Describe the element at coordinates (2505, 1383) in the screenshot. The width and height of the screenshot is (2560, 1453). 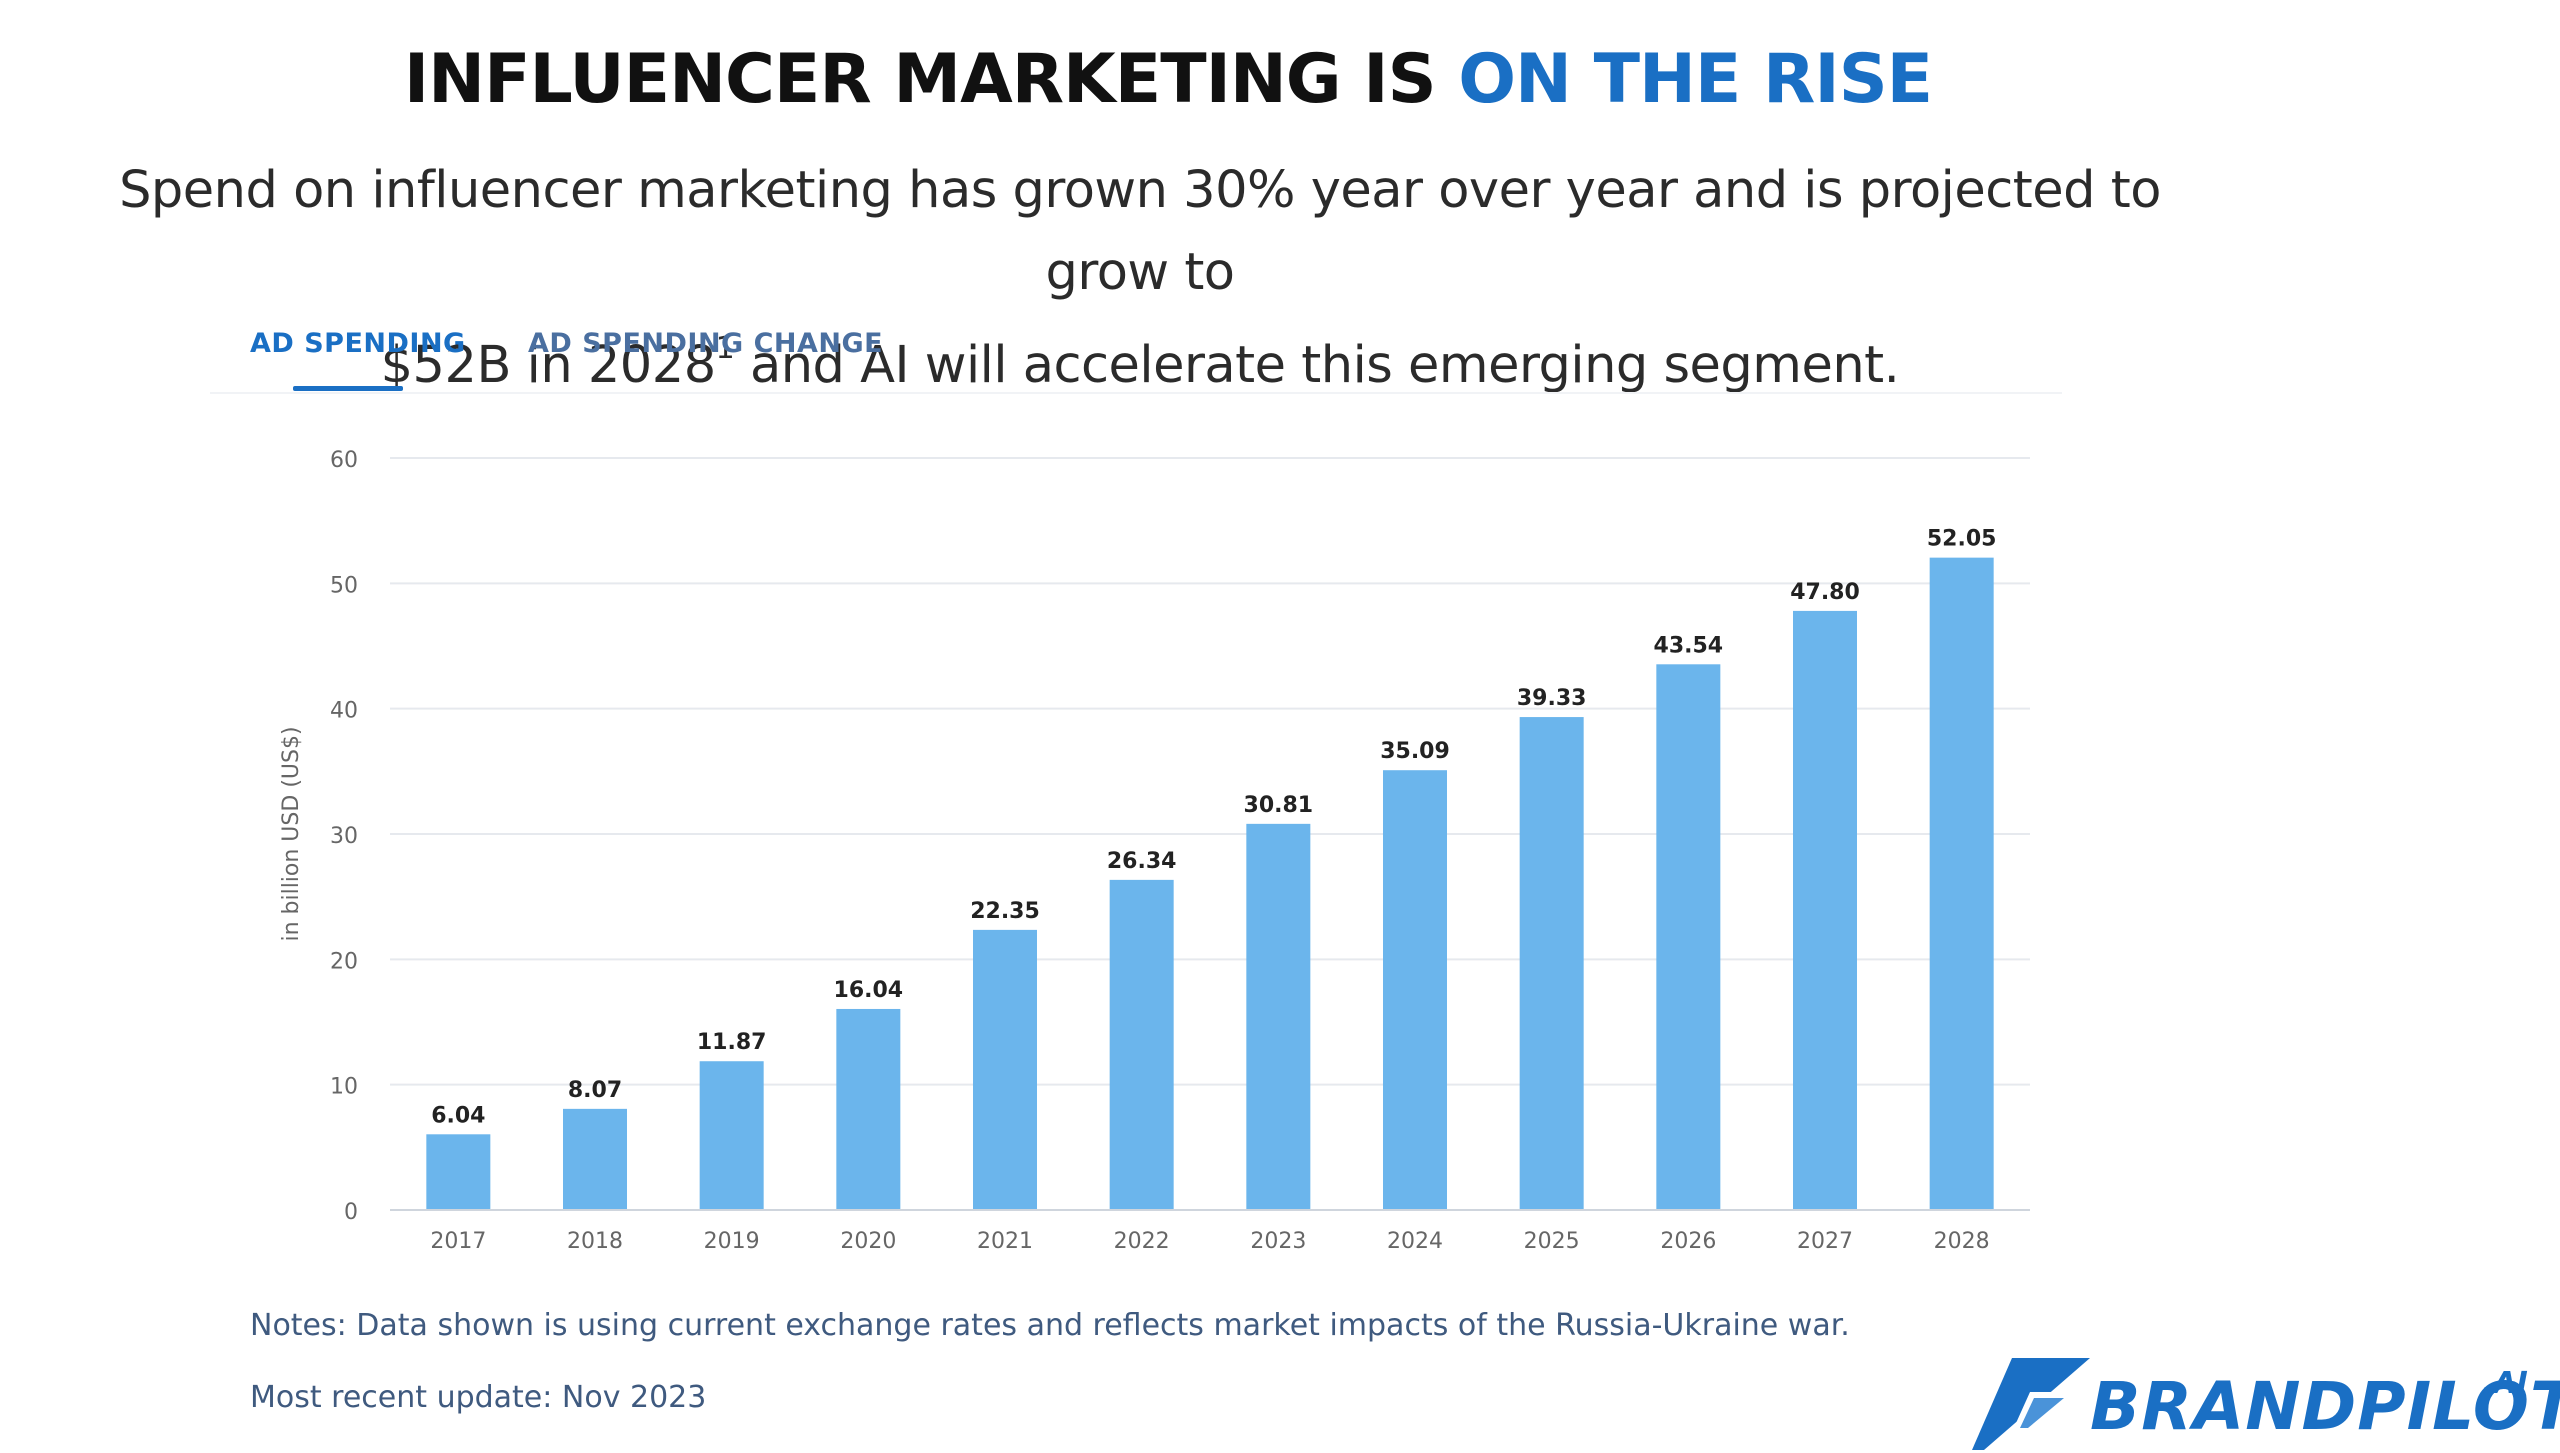
I see `brand-suffix: .AI` at that location.